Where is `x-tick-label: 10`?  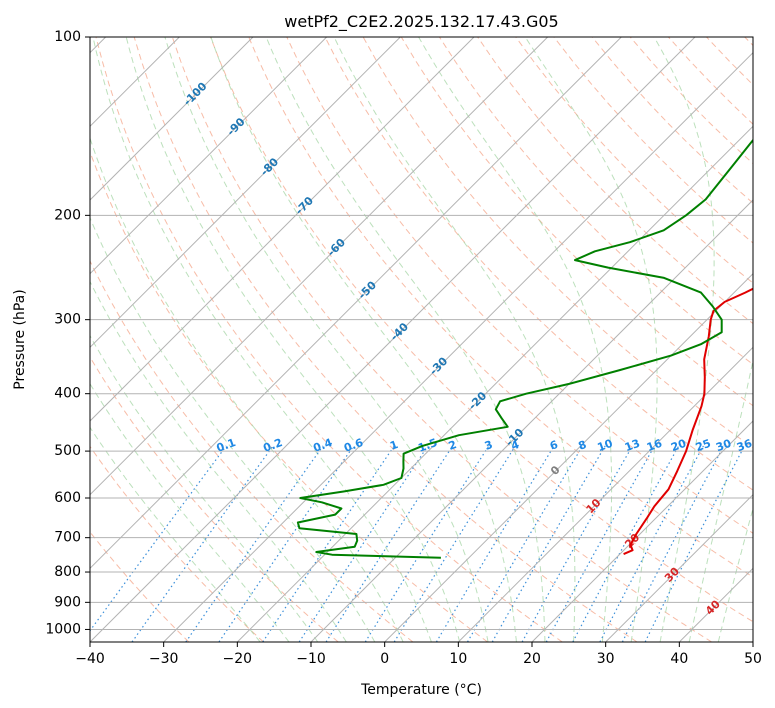
x-tick-label: 10 is located at coordinates (458, 659).